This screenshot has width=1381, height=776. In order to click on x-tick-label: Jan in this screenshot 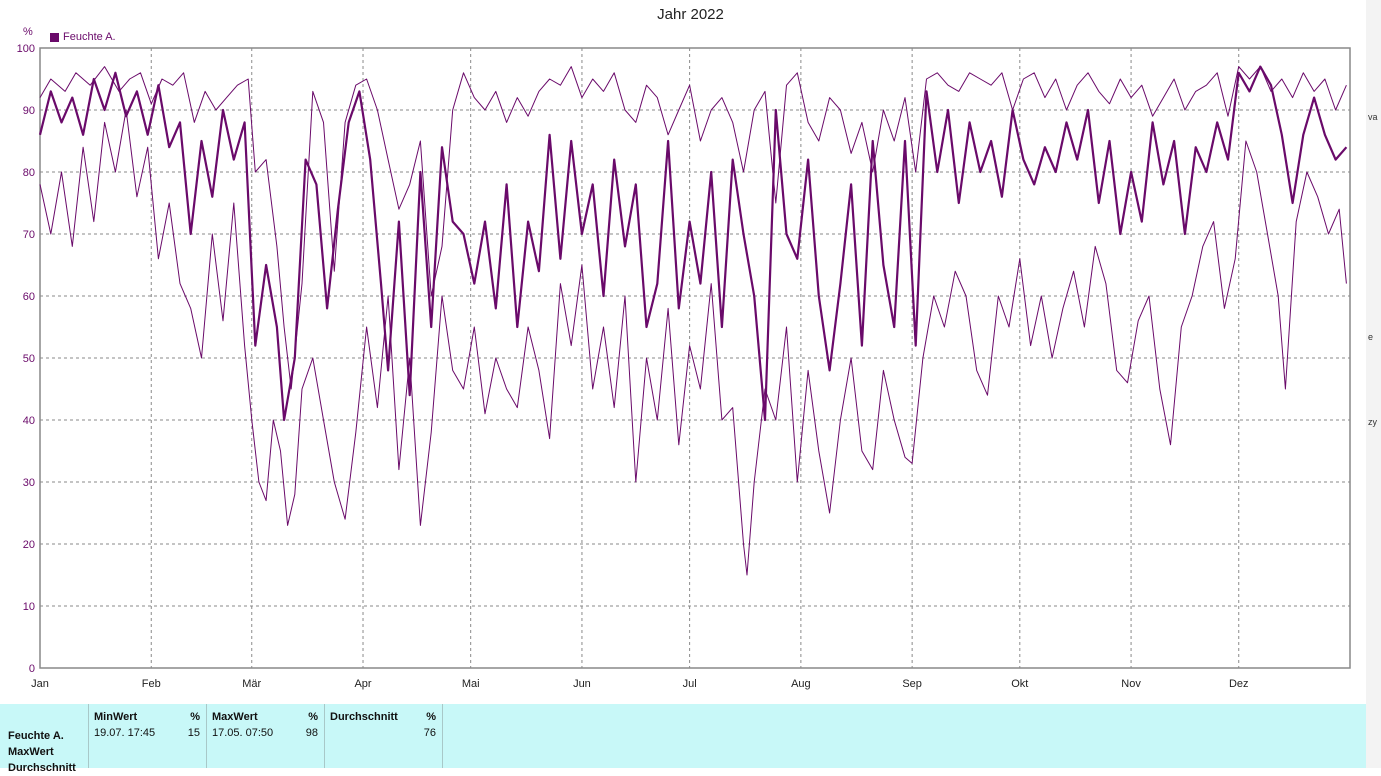, I will do `click(40, 684)`.